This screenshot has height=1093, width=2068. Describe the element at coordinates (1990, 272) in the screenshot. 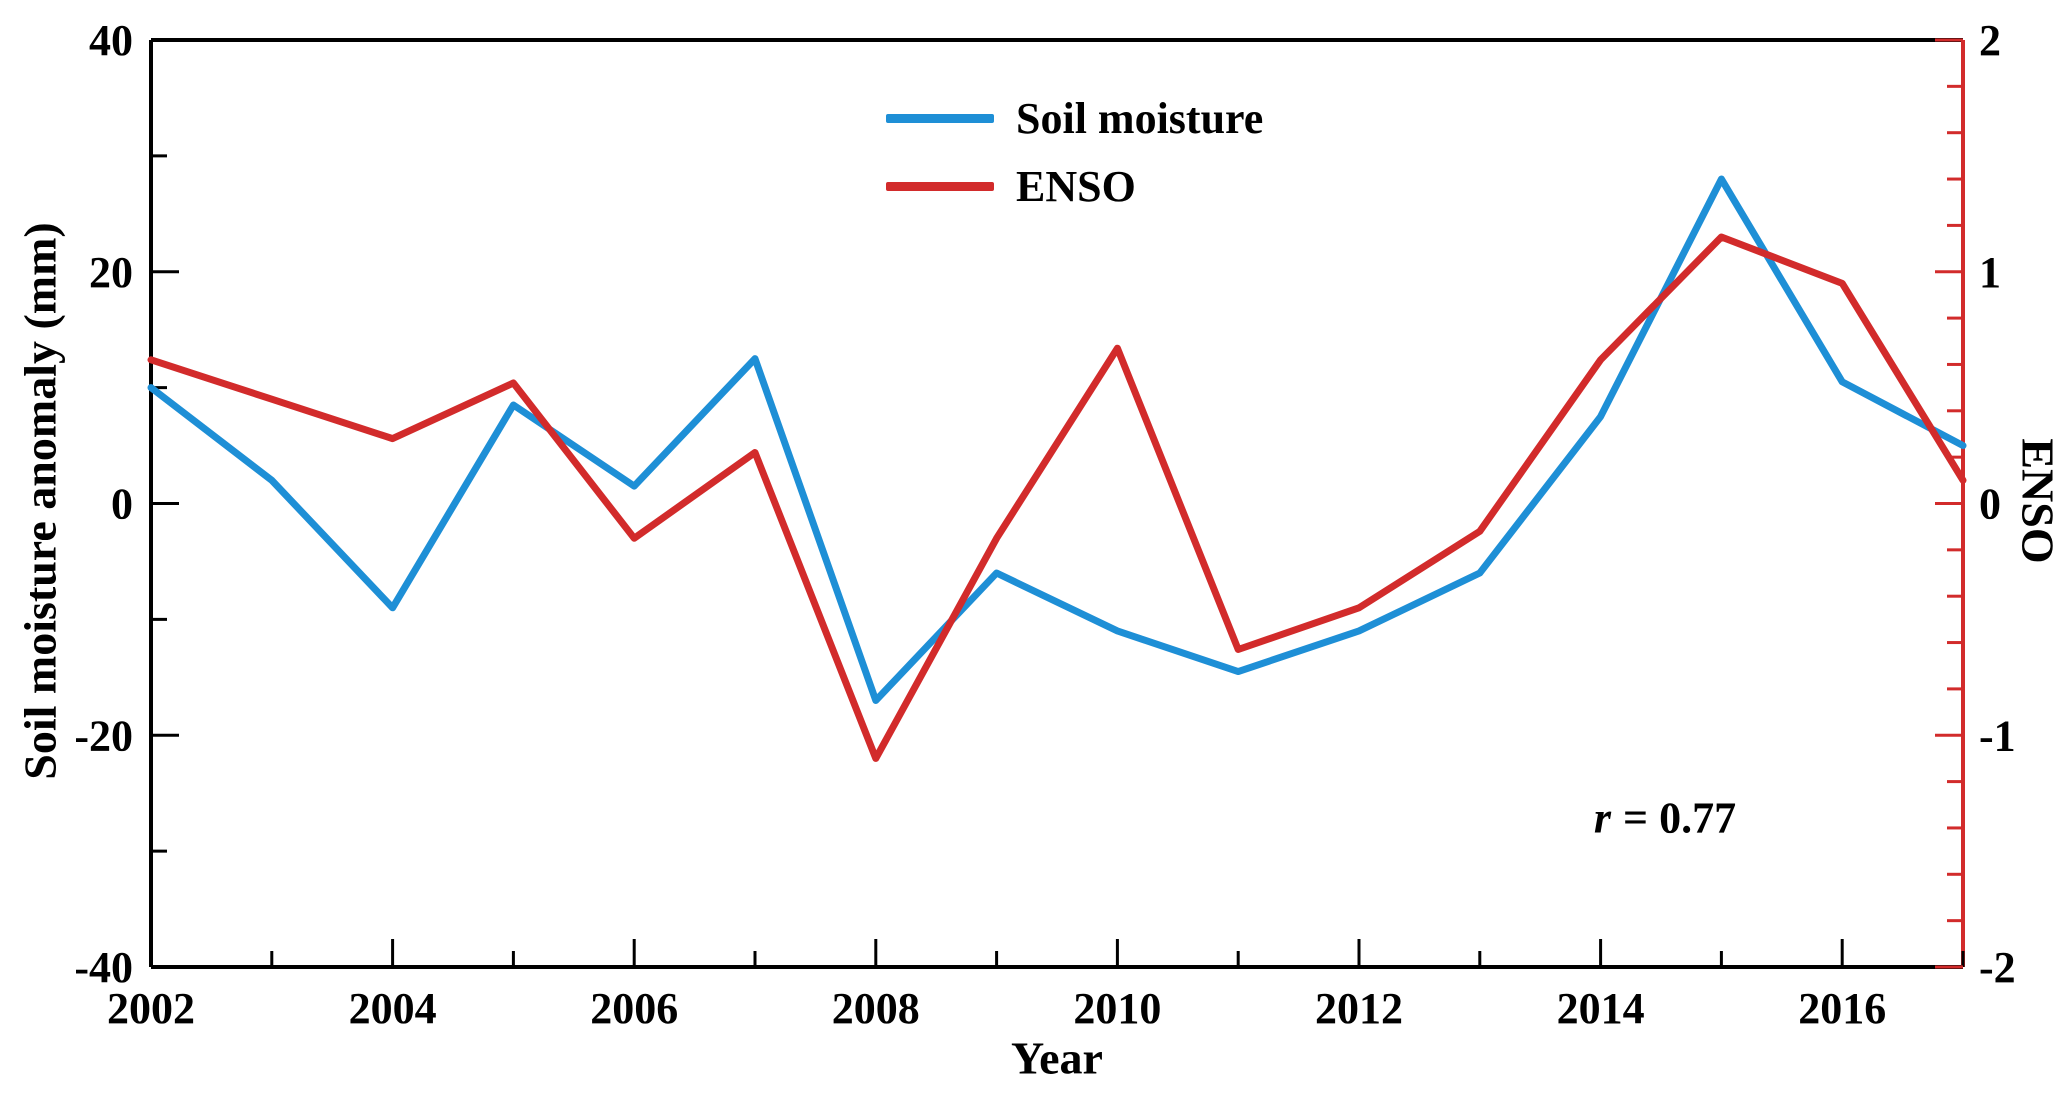

I see `right-tick-label: 1` at that location.